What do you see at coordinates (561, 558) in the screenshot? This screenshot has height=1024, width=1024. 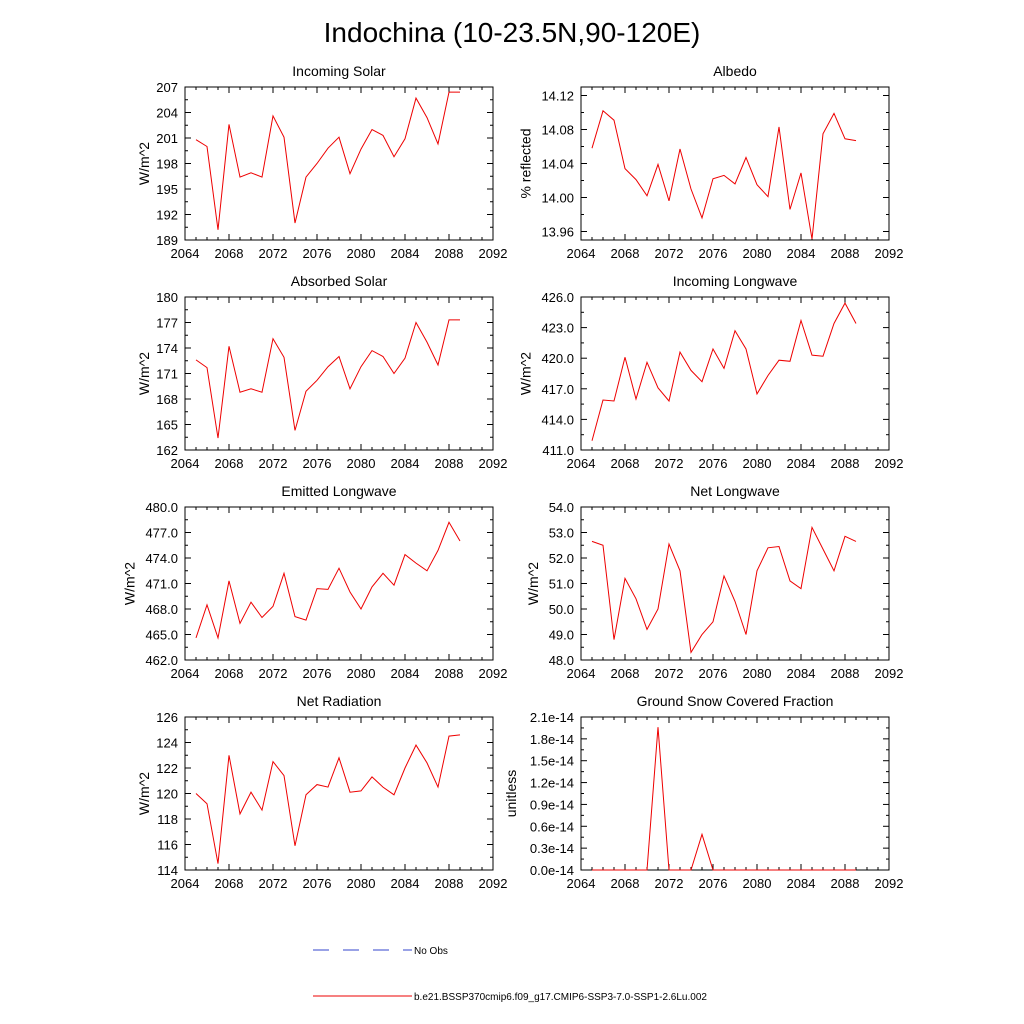 I see `y-tick-label: 52.0` at bounding box center [561, 558].